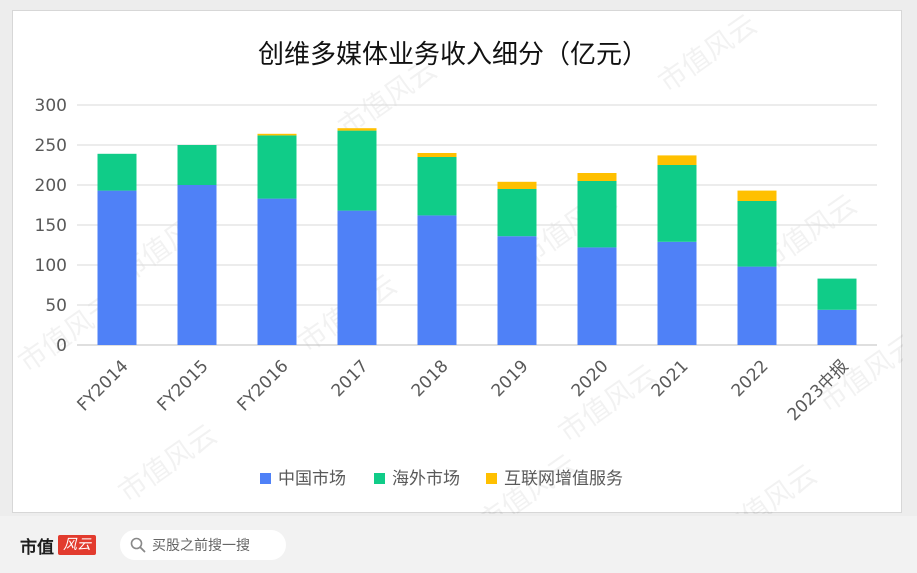 The height and width of the screenshot is (573, 917). Describe the element at coordinates (77, 545) in the screenshot. I see `logo-stamp: 风云` at that location.